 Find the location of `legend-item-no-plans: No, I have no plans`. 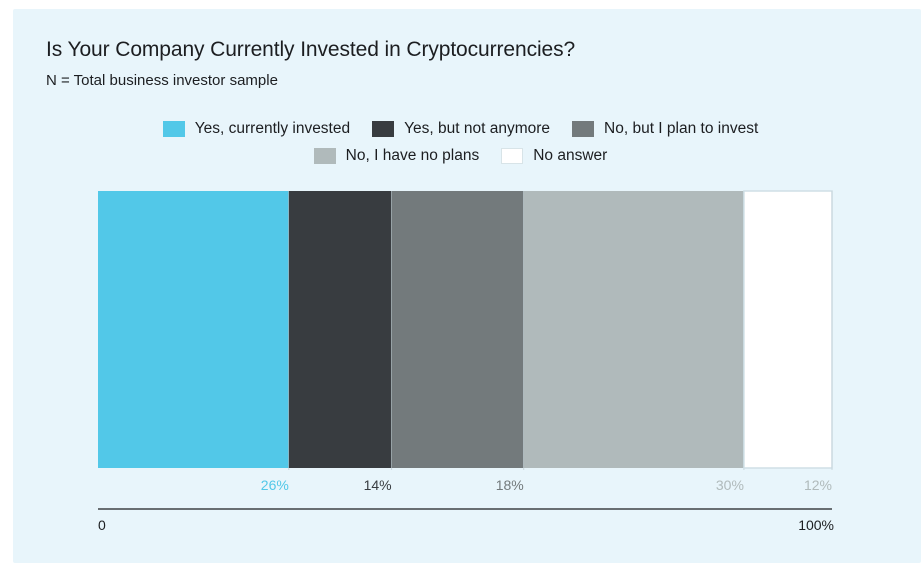

legend-item-no-plans: No, I have no plans is located at coordinates (396, 156).